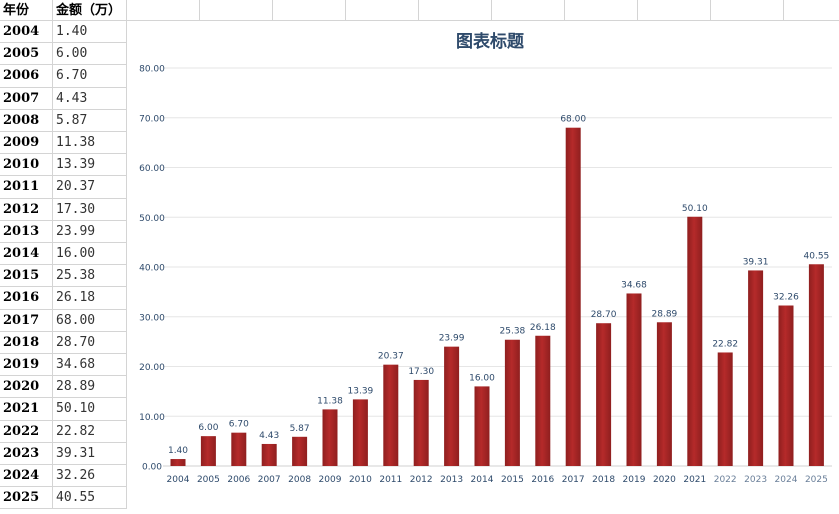 Image resolution: width=839 pixels, height=514 pixels. Describe the element at coordinates (26, 143) in the screenshot. I see `cell-year: 2009` at that location.